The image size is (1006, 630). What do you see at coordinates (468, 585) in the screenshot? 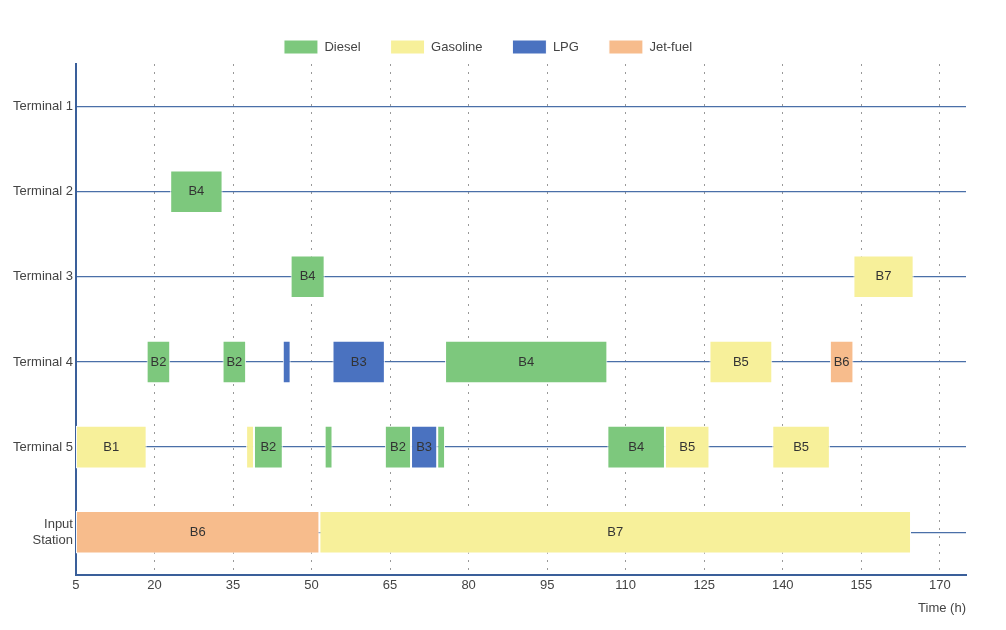
I see `x-tick-label: 80` at bounding box center [468, 585].